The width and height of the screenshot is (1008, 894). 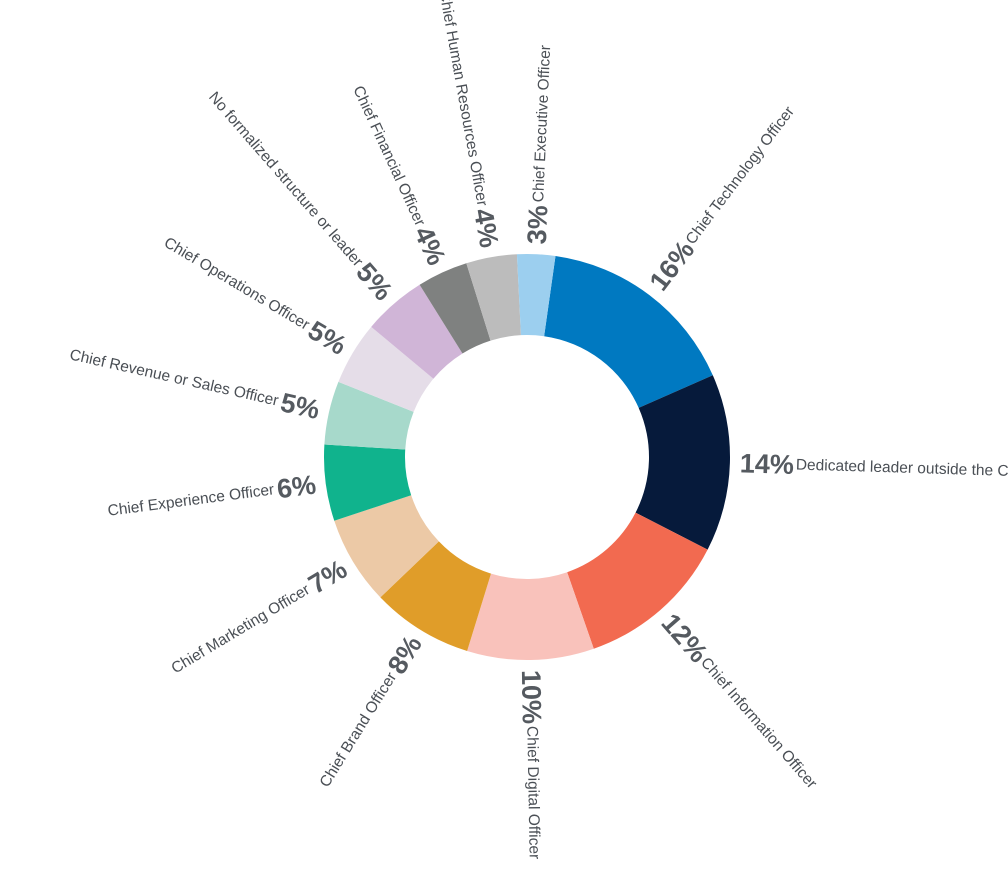 What do you see at coordinates (542, 124) in the screenshot?
I see `category-label-chief-executive-officer: Chief Executive Officer` at bounding box center [542, 124].